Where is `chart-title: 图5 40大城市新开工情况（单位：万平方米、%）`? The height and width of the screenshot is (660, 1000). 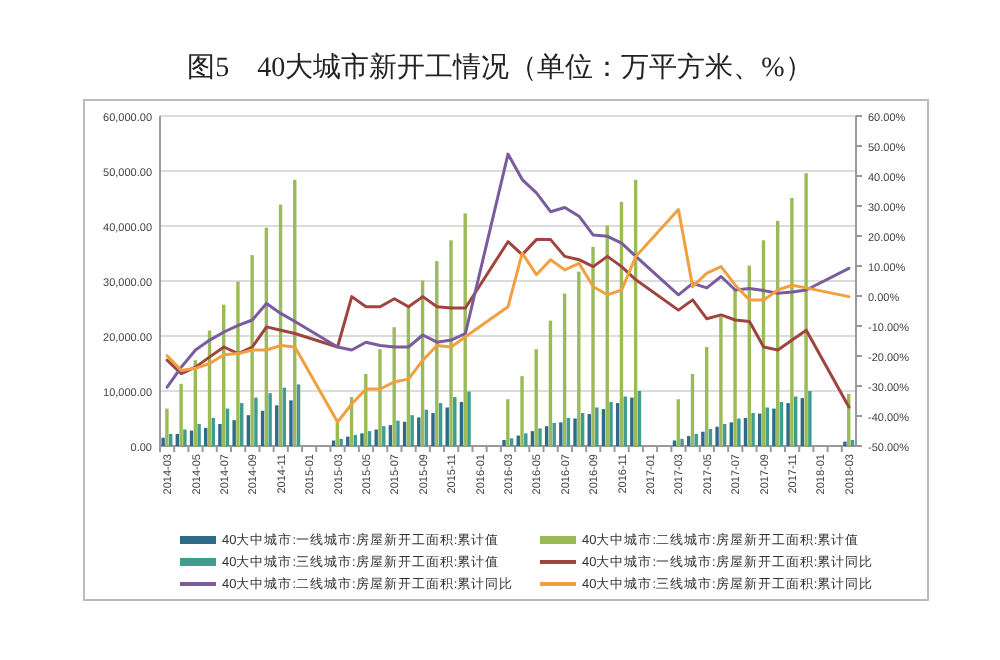 chart-title: 图5 40大城市新开工情况（单位：万平方米、%） is located at coordinates (500, 68).